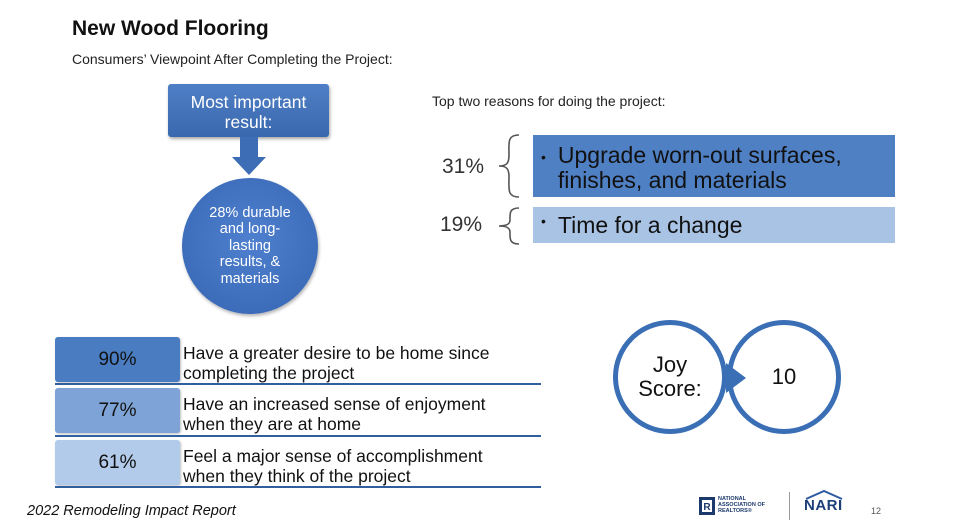 This screenshot has height=526, width=960. What do you see at coordinates (336, 353) in the screenshot?
I see `stat-line1: Have a greater desire to be home since` at bounding box center [336, 353].